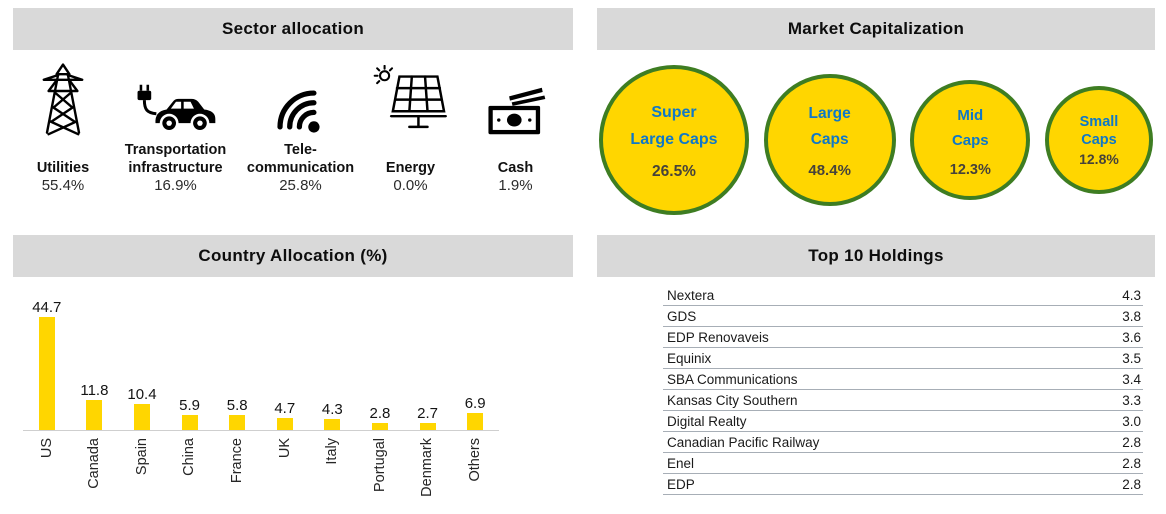 Image resolution: width=1166 pixels, height=514 pixels. Describe the element at coordinates (379, 426) in the screenshot. I see `bar-portugal` at that location.